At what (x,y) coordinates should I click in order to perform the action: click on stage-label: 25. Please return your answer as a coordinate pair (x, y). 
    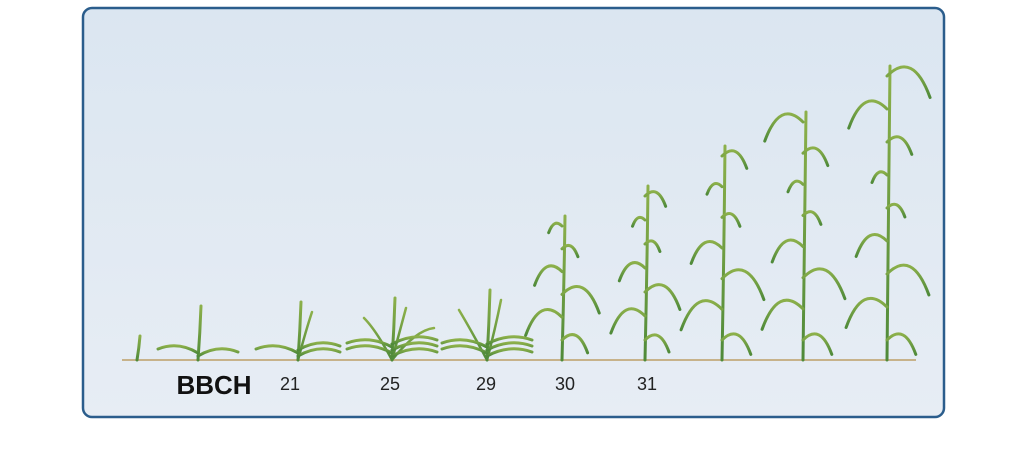
    Looking at the image, I should click on (390, 384).